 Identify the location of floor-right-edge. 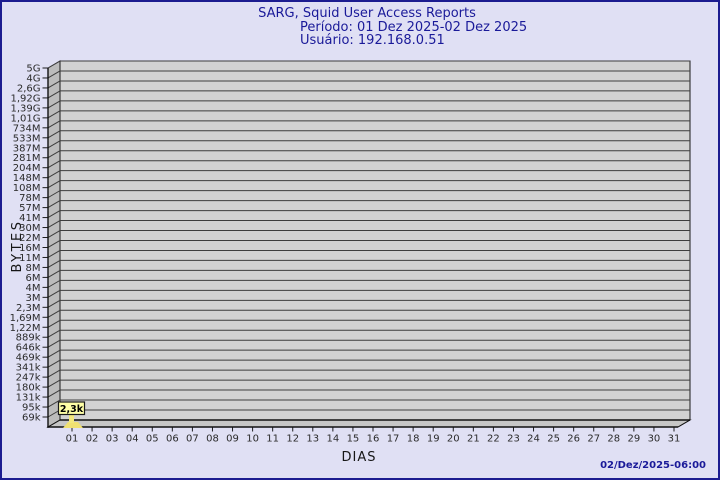
(684, 423).